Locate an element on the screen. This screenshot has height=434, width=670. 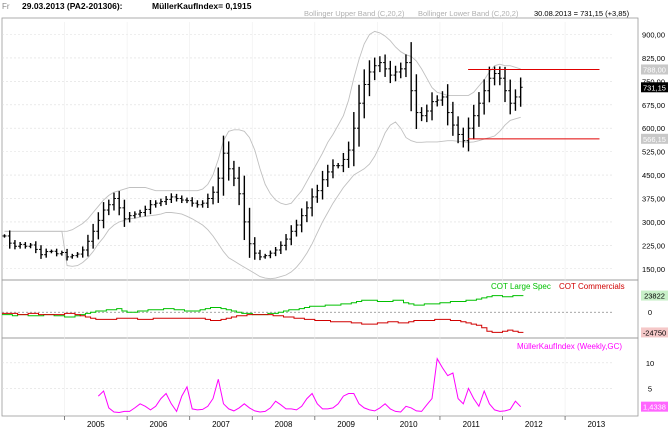
price-y-tick-label: 150,00 is located at coordinates (653, 269).